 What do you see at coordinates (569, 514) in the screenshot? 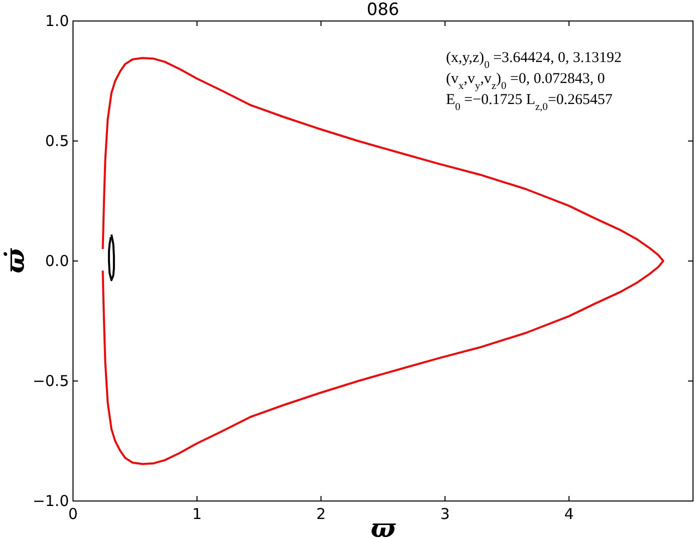
I see `x-tick-label: 4` at bounding box center [569, 514].